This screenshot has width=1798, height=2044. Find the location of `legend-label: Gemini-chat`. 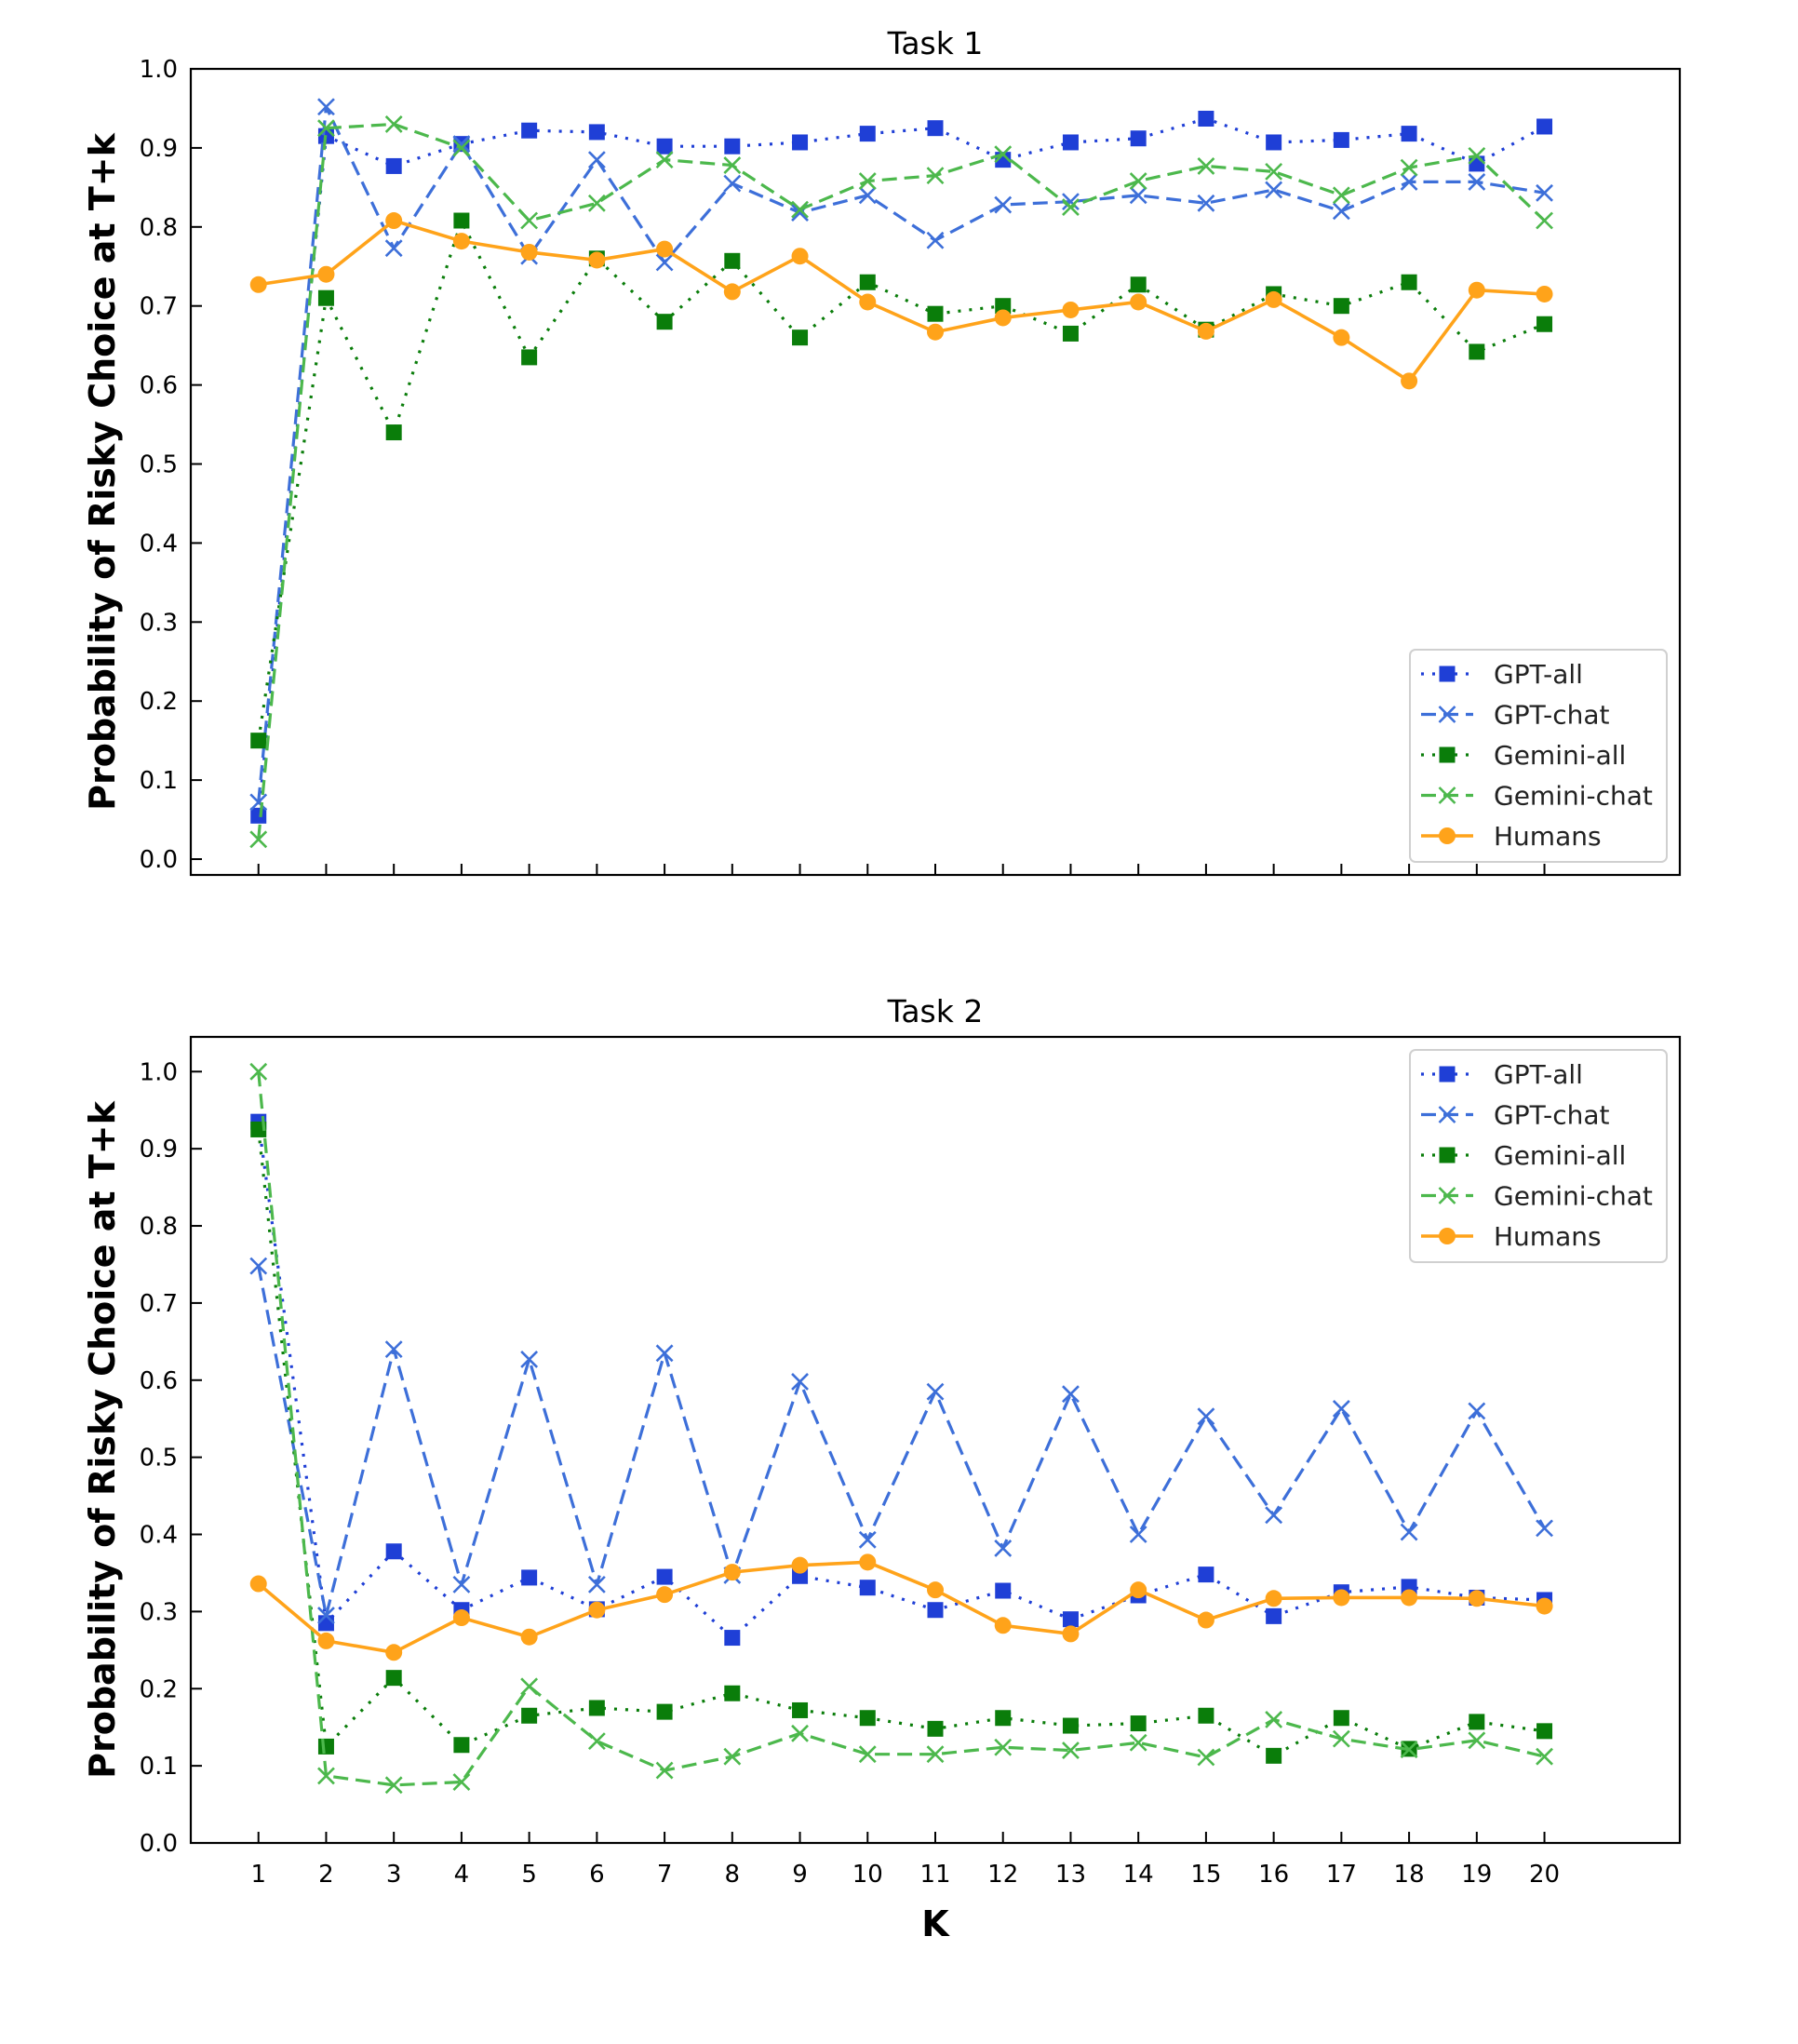

legend-label: Gemini-chat is located at coordinates (1573, 796).